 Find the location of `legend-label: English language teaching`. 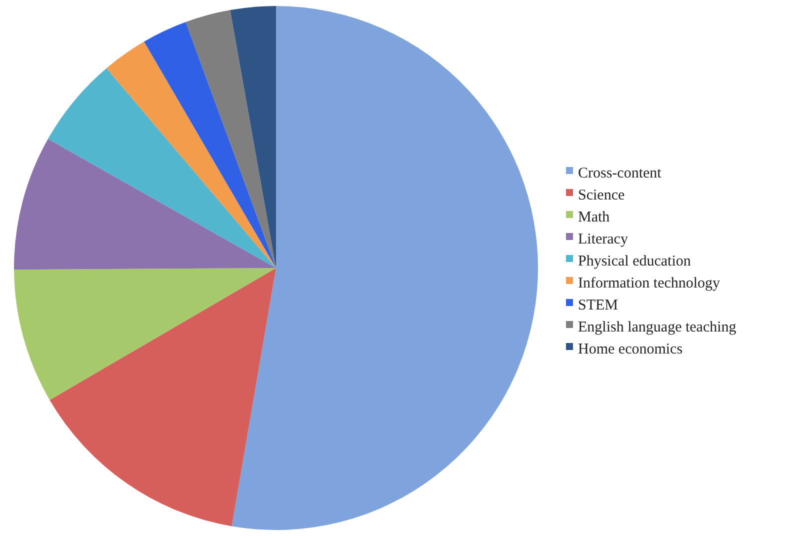

legend-label: English language teaching is located at coordinates (657, 327).